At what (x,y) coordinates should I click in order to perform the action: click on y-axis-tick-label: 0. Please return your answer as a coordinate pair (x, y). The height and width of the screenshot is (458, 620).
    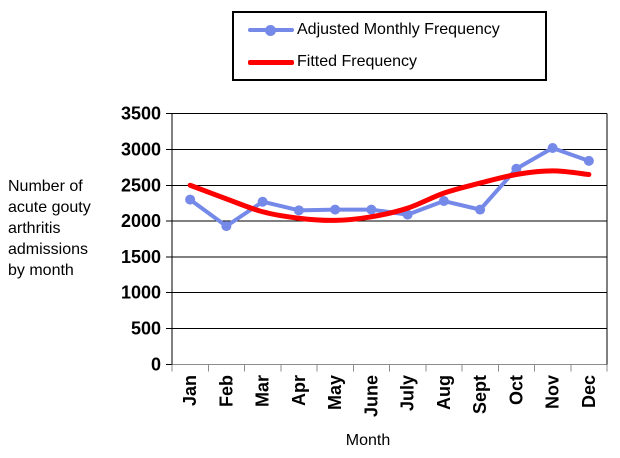
    Looking at the image, I should click on (156, 364).